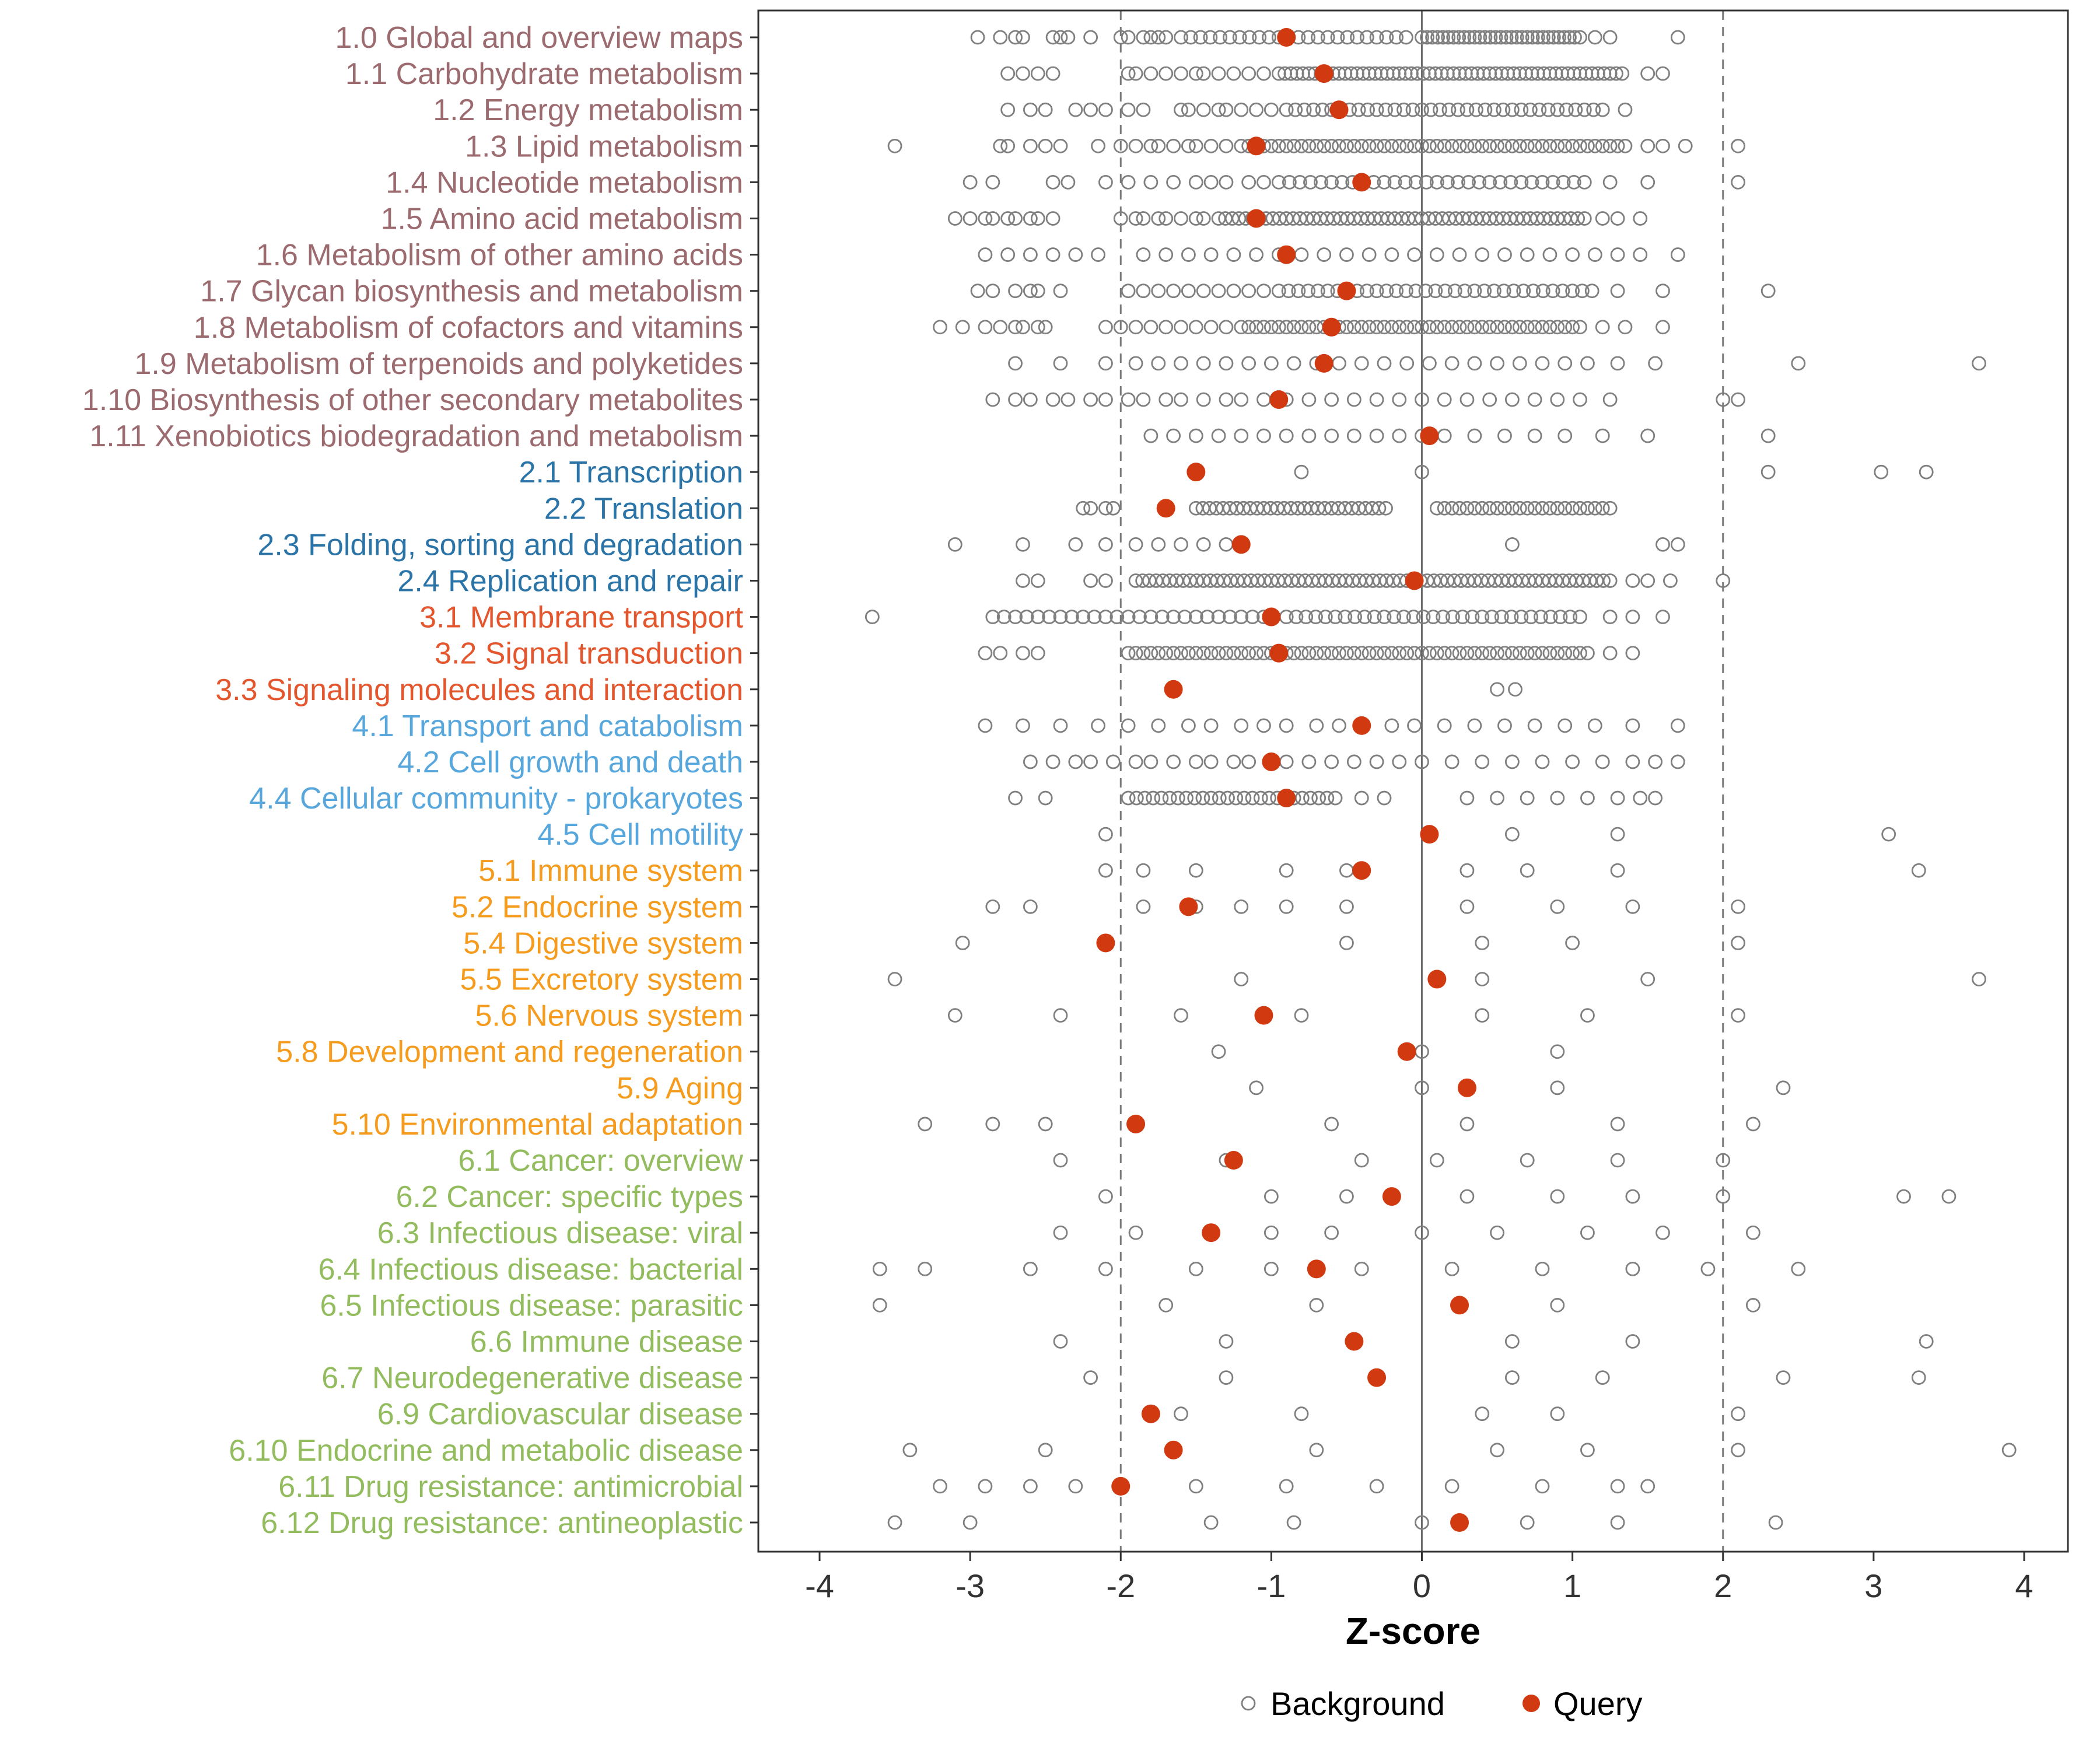  Describe the element at coordinates (531, 1305) in the screenshot. I see `category-label: 6.5 Infectious disease: parasitic` at that location.